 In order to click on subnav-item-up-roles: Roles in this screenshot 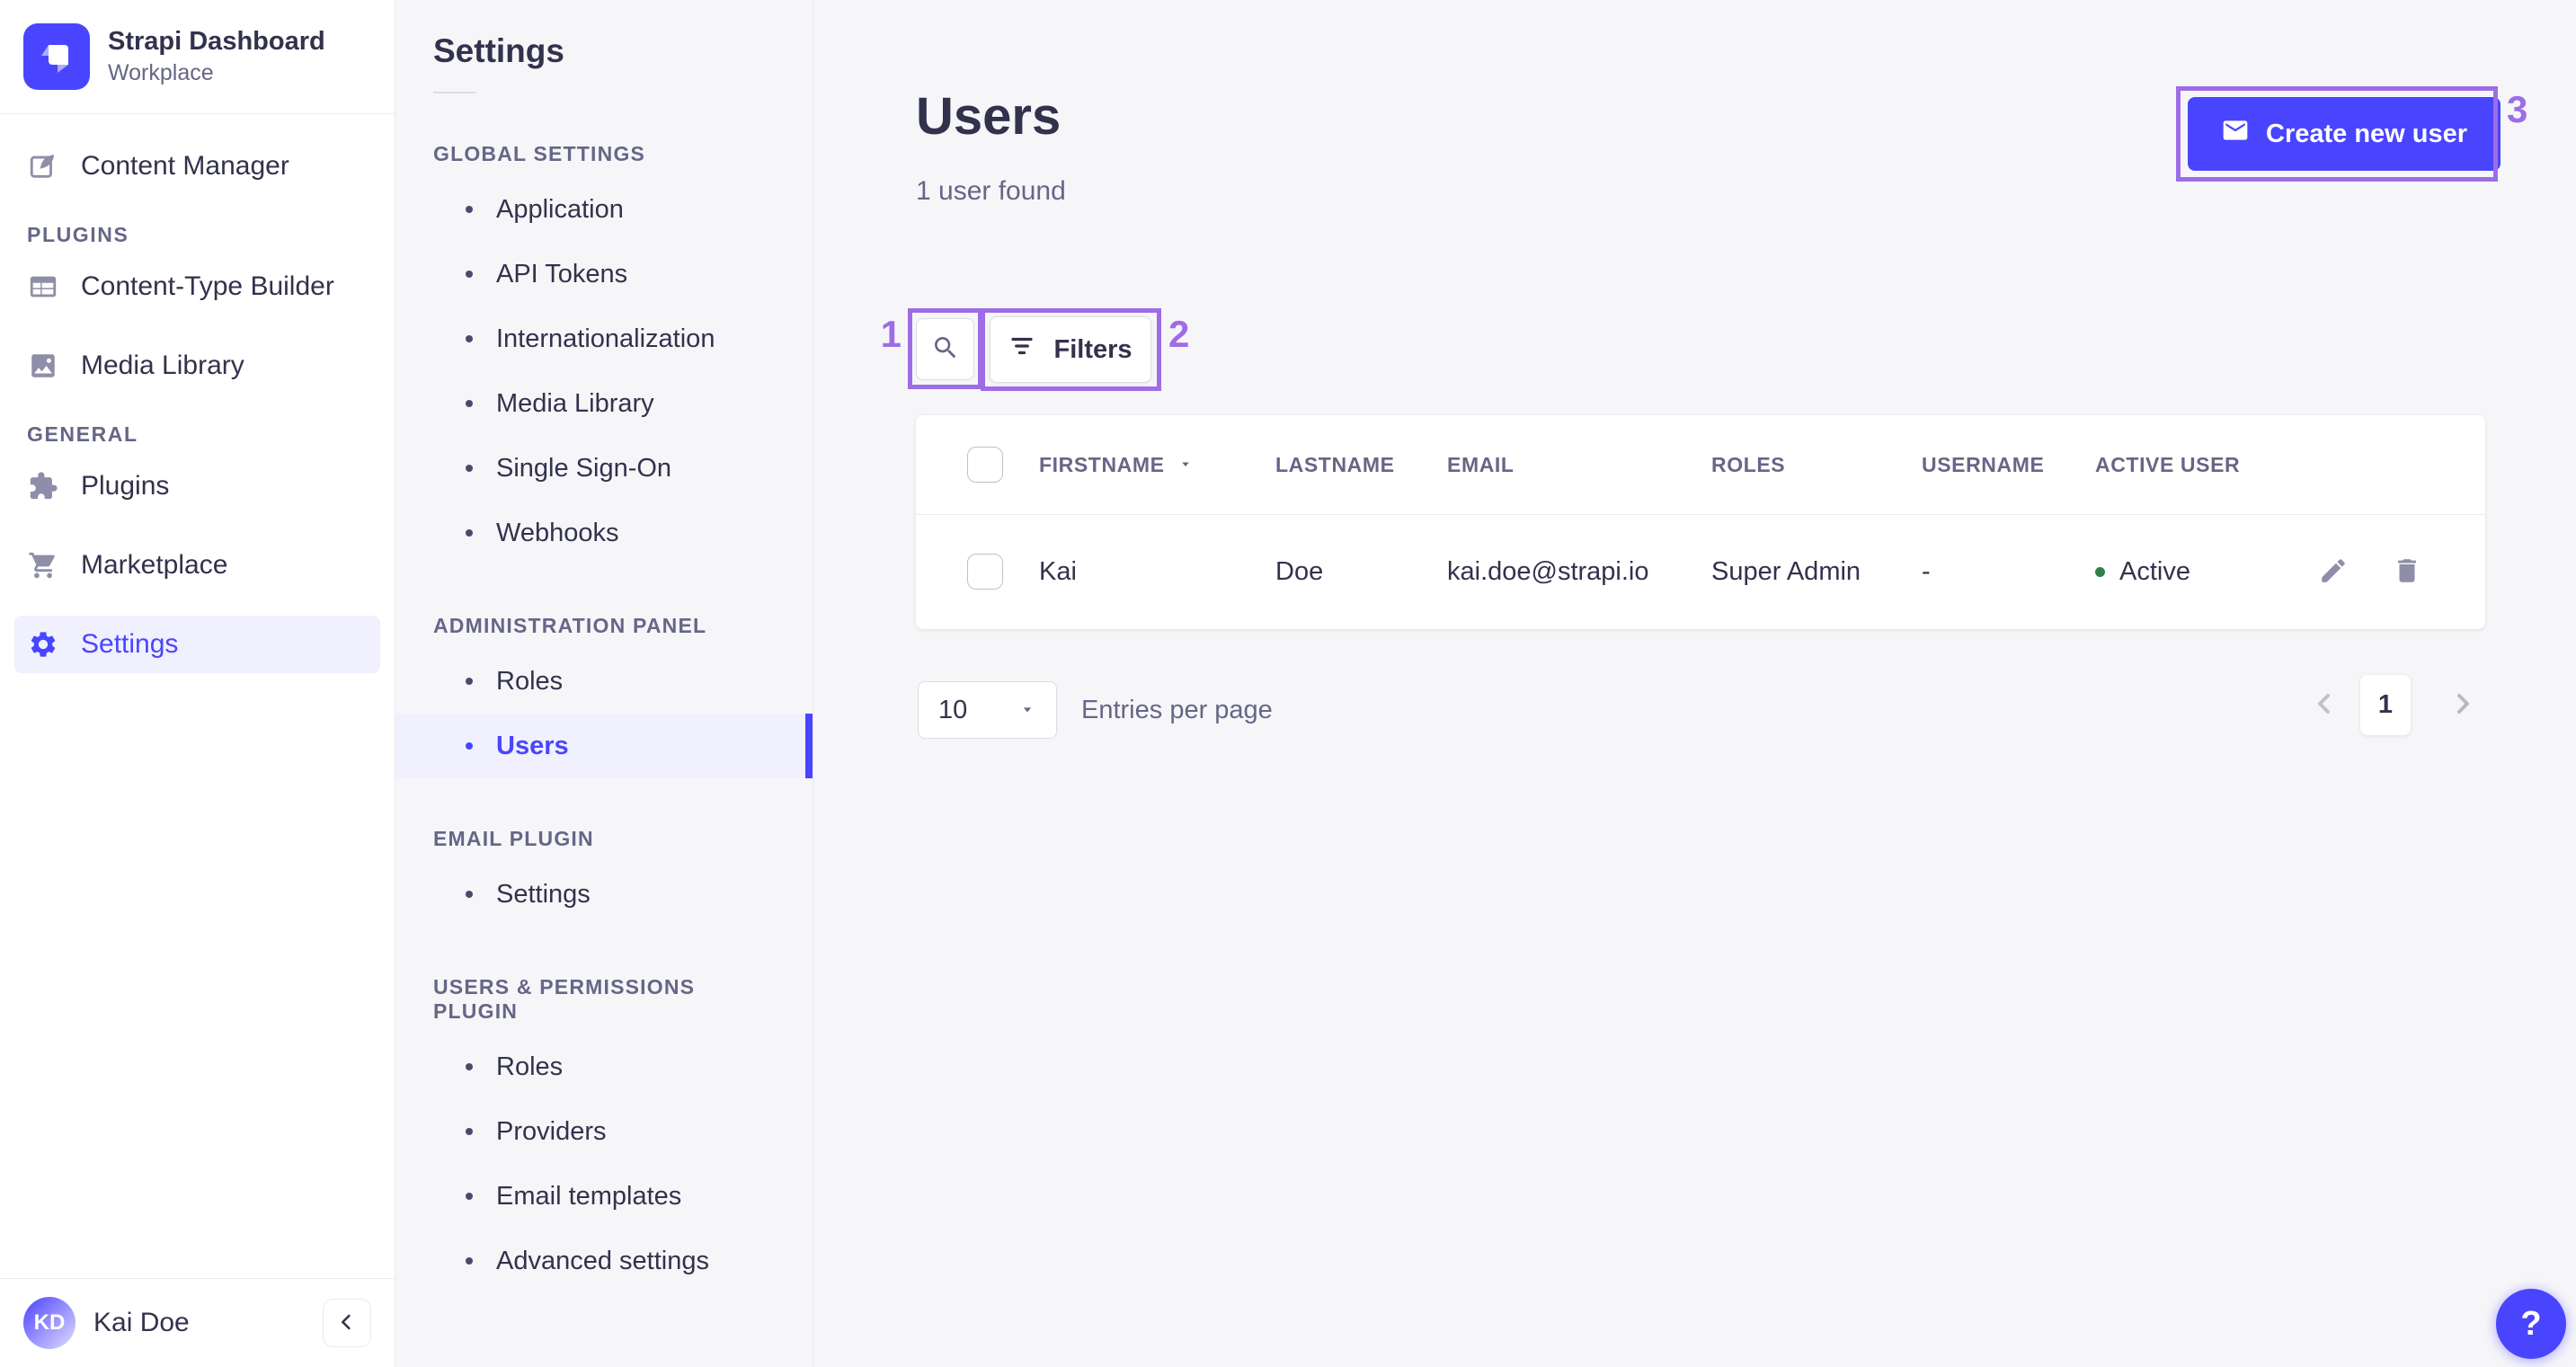, I will do `click(604, 1066)`.